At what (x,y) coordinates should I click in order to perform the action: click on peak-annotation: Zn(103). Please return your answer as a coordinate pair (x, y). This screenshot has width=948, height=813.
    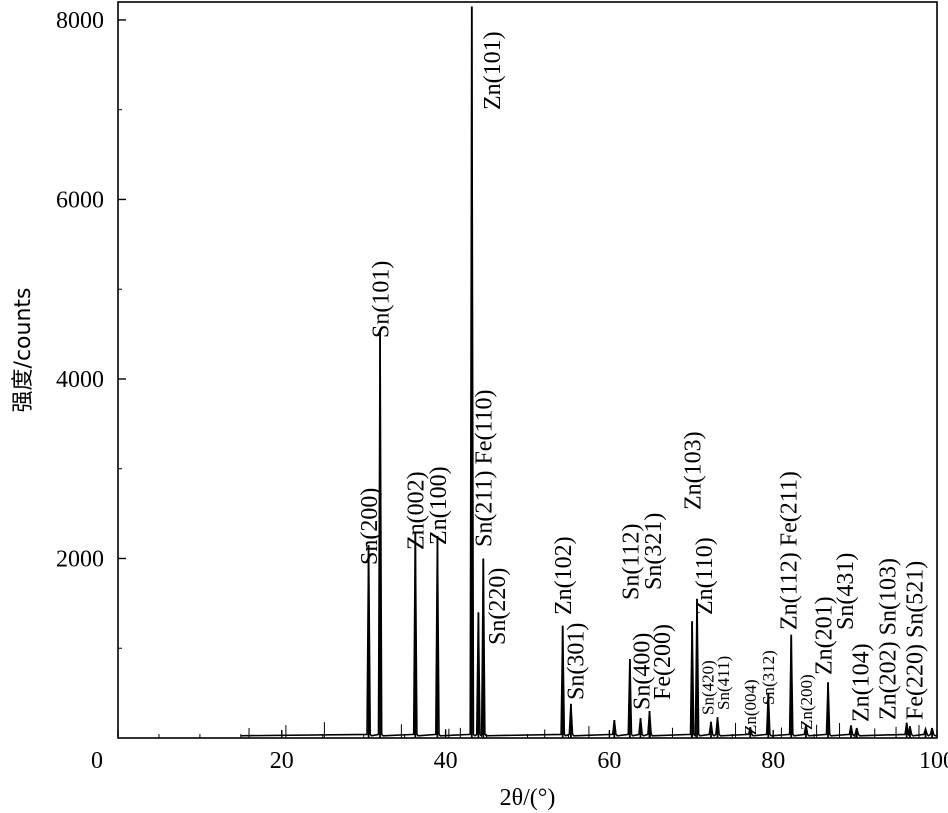
    Looking at the image, I should click on (694, 470).